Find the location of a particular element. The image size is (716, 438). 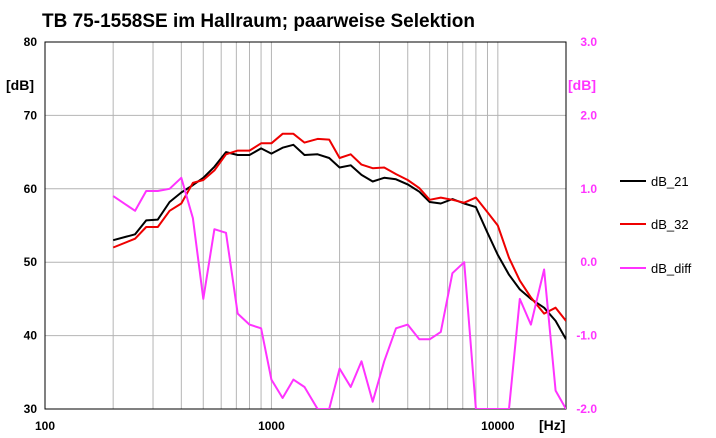

y-axis-left: 80 70 60 50 40 30 is located at coordinates (31, 225).